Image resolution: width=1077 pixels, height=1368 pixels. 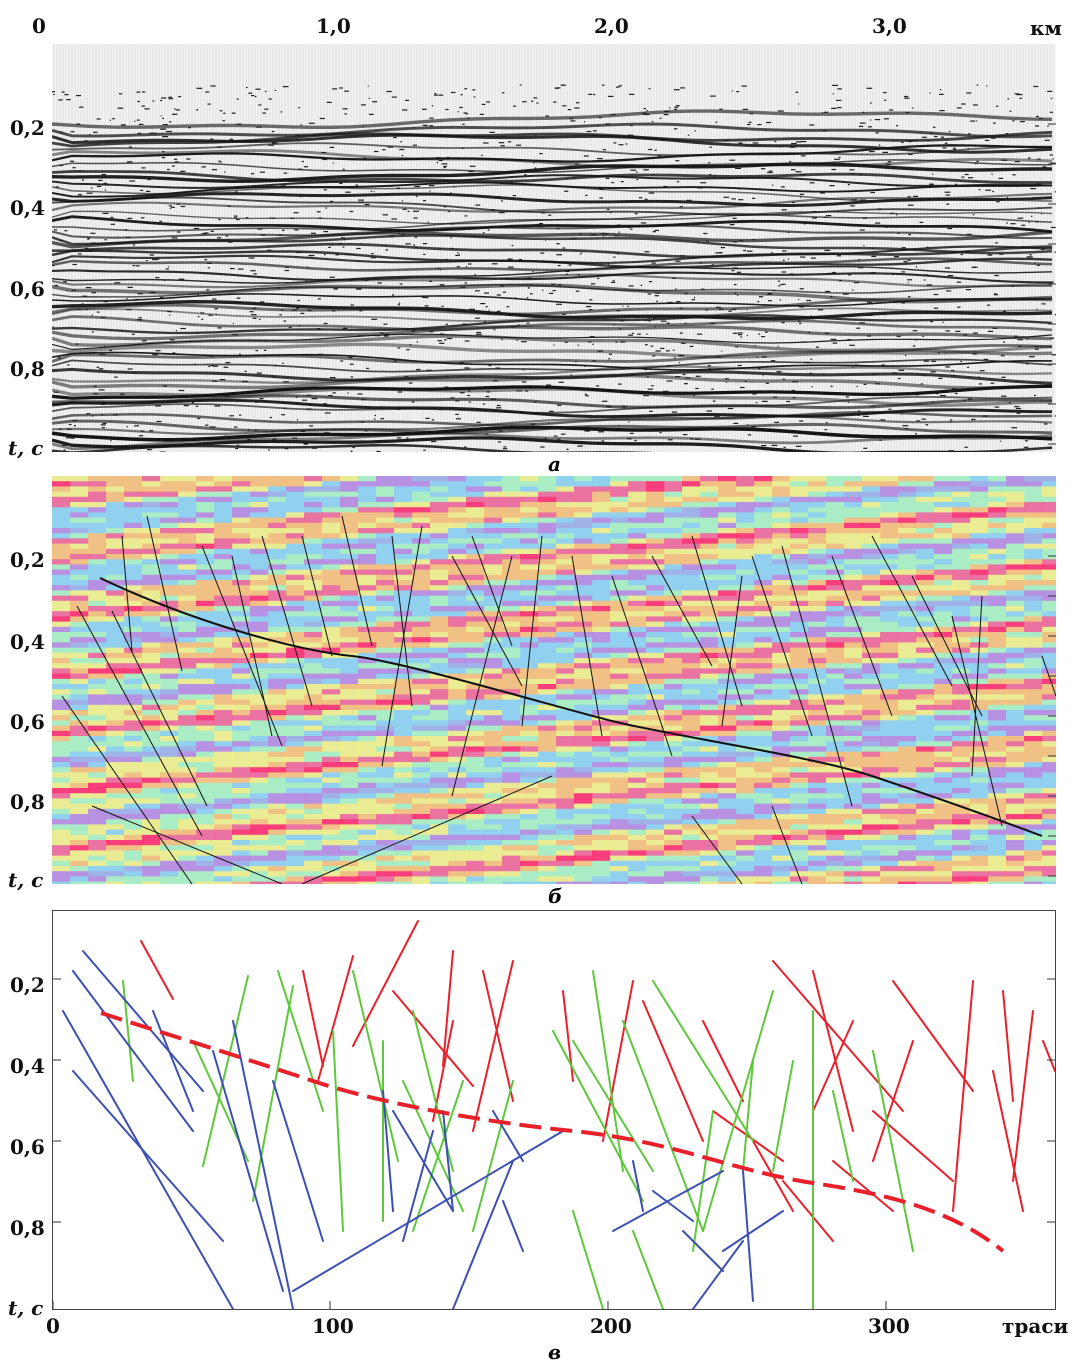 What do you see at coordinates (1046, 28) in the screenshot?
I see `top-axis-unit: км` at bounding box center [1046, 28].